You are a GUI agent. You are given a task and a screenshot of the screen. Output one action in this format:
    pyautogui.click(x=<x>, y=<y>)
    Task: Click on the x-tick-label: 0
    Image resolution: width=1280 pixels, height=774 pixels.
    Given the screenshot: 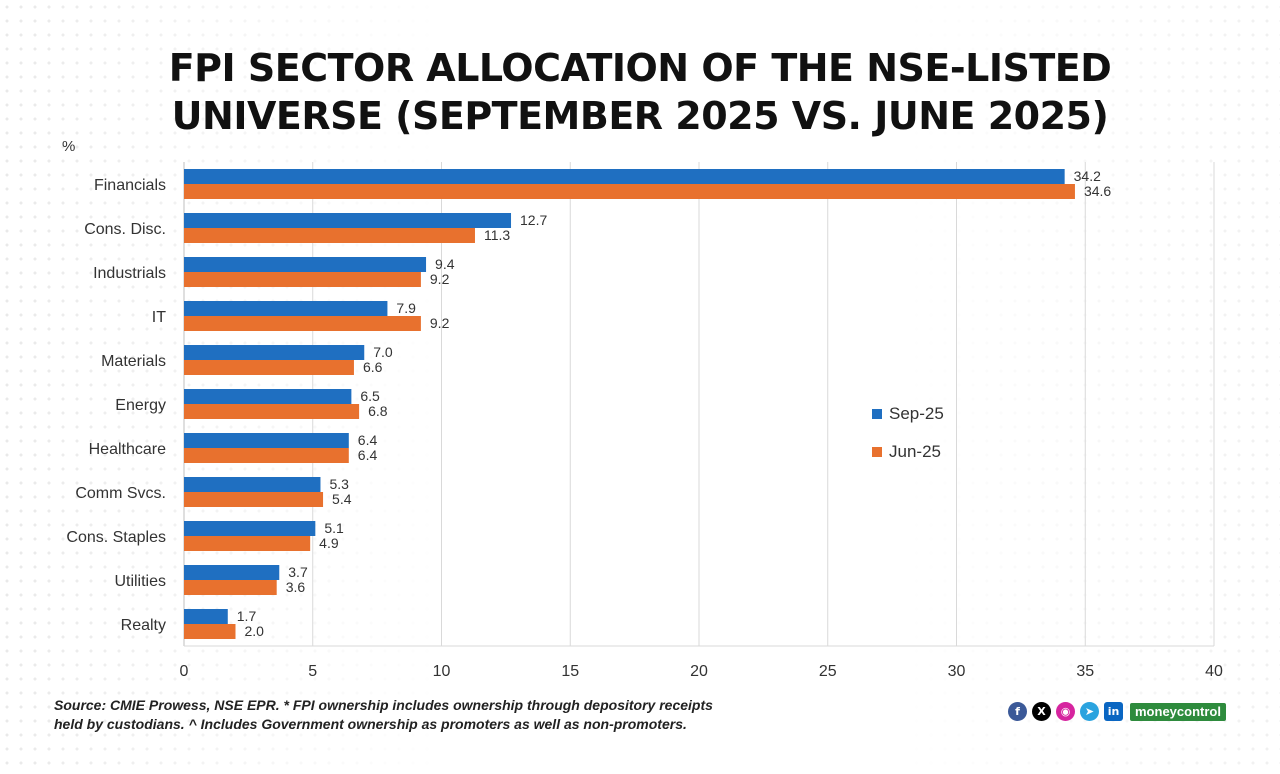 What is the action you would take?
    pyautogui.click(x=184, y=671)
    